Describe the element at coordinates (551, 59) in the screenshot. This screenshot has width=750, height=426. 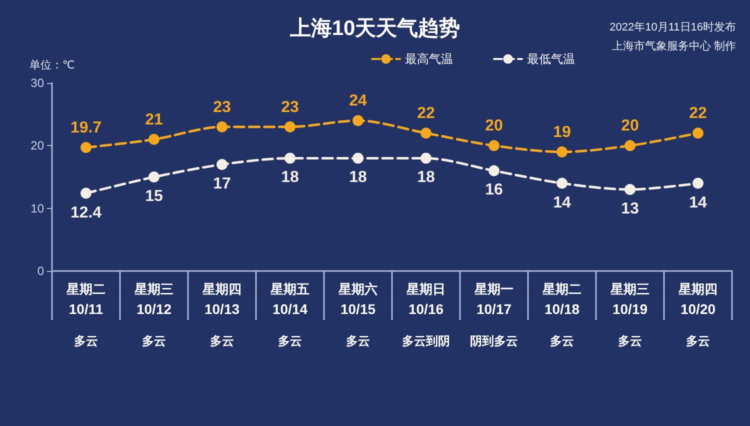
I see `legend-label: 最低气温` at that location.